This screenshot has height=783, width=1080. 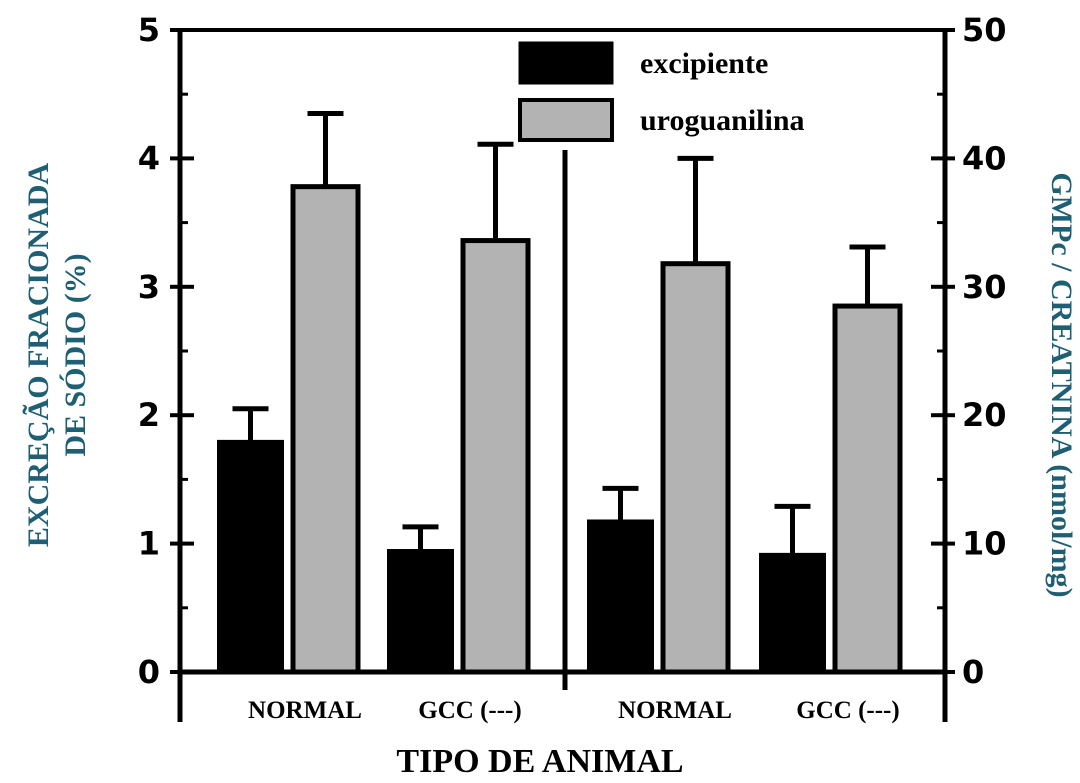 What do you see at coordinates (973, 672) in the screenshot?
I see `y-tick-label-right: 0` at bounding box center [973, 672].